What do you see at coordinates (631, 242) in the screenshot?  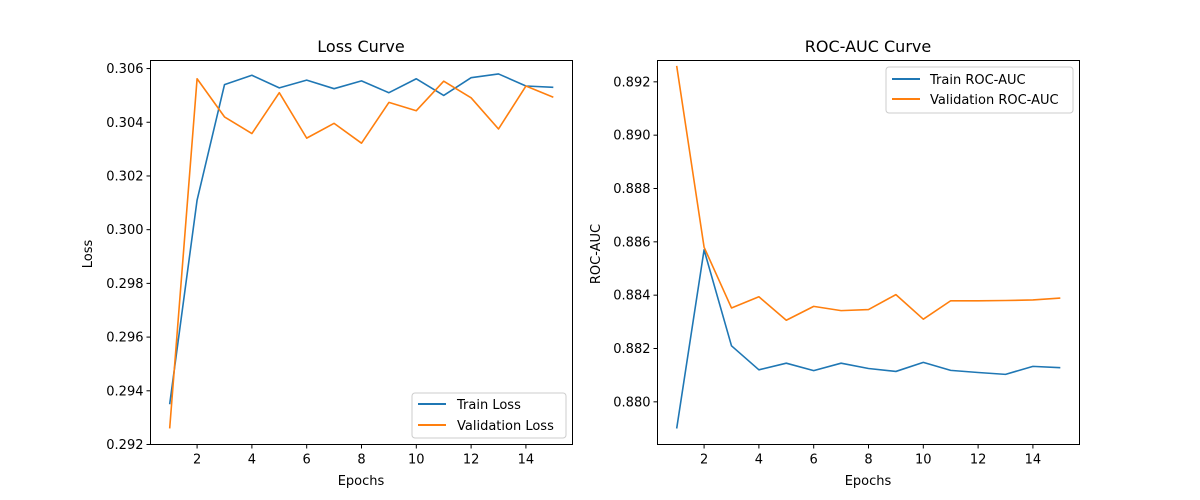 I see `roc-auc-ytick-label: 0.886` at bounding box center [631, 242].